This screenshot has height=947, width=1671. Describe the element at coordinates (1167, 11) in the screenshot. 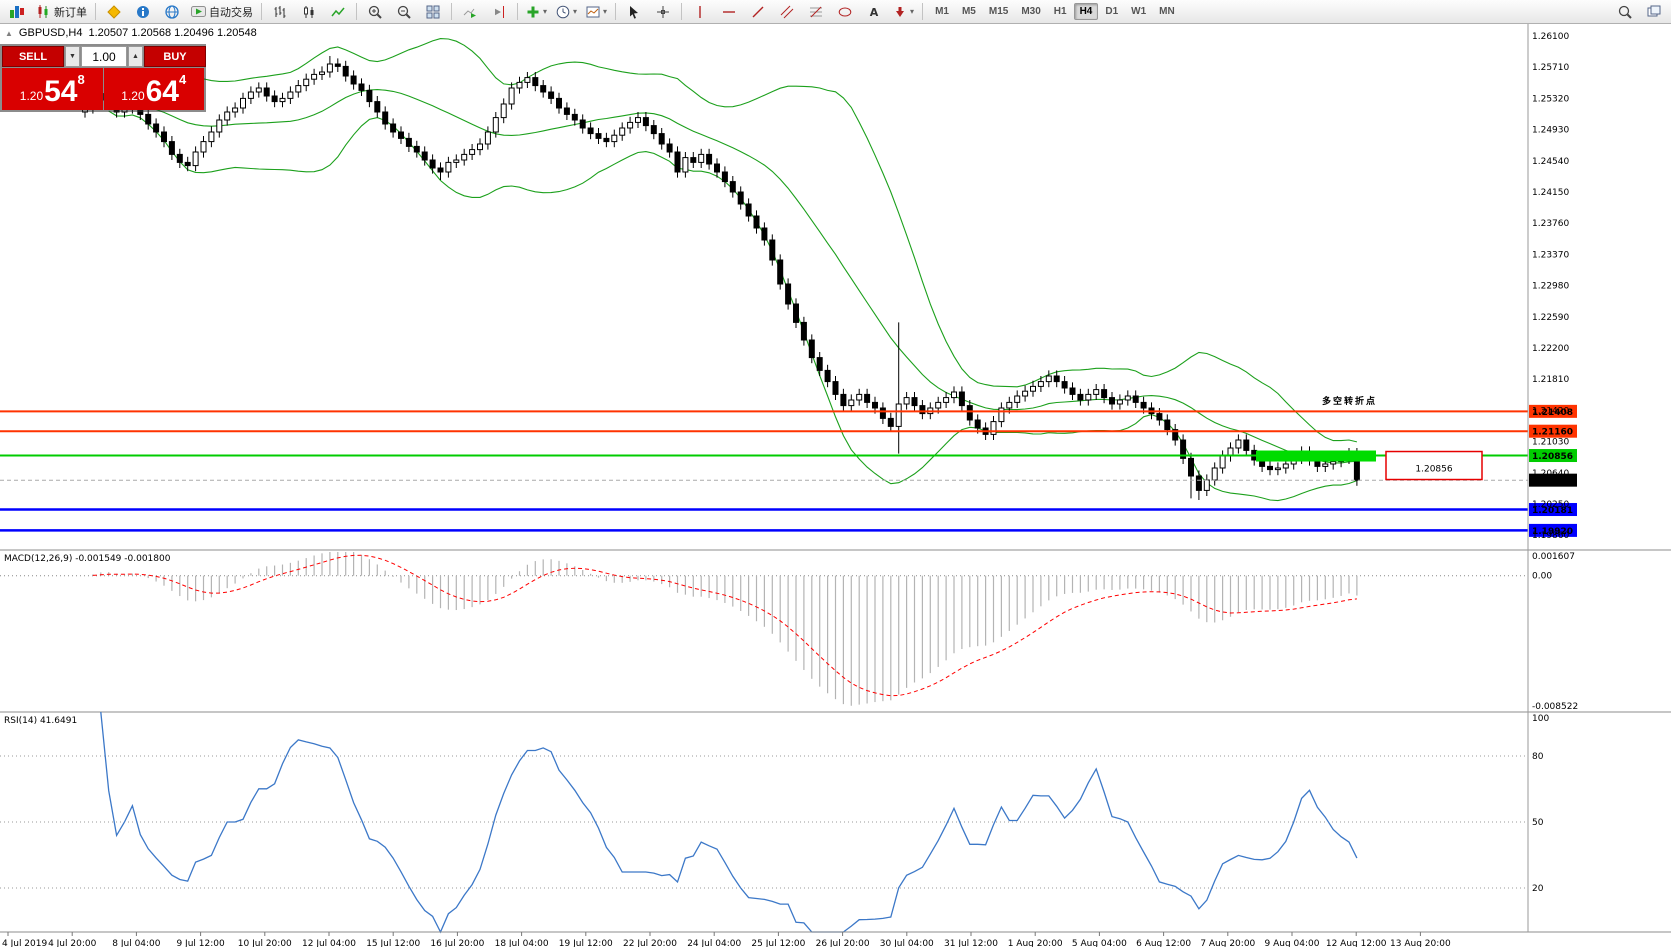

I see `timeframe-mn-button: MN` at that location.